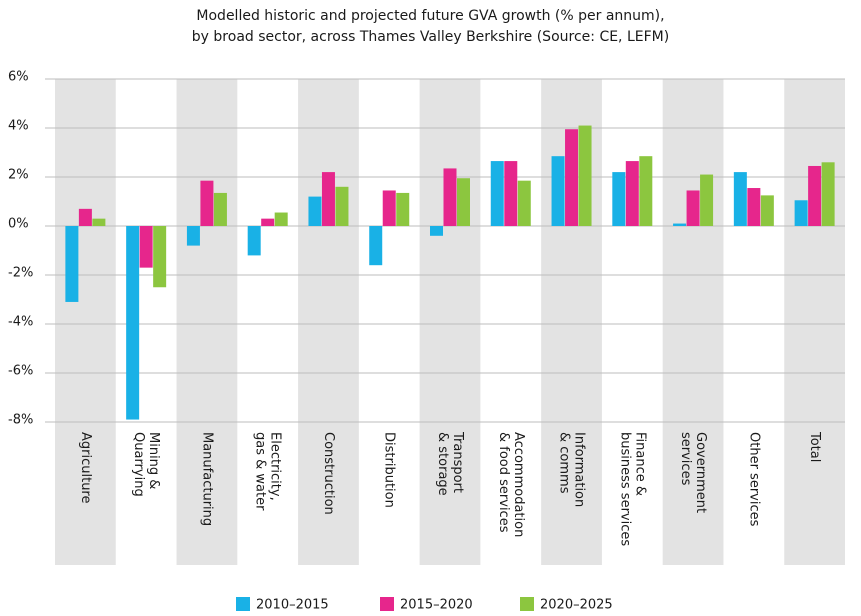 This screenshot has height=616, width=861. I want to click on x-tick-label: Finance & business services, so click(632, 489).